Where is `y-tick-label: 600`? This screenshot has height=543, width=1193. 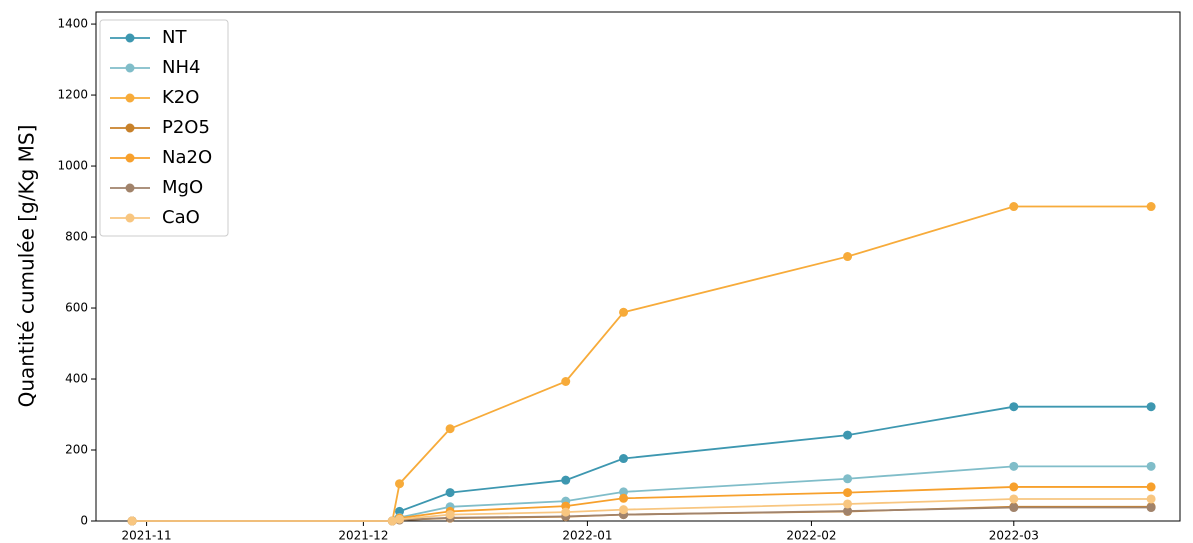 y-tick-label: 600 is located at coordinates (76, 308).